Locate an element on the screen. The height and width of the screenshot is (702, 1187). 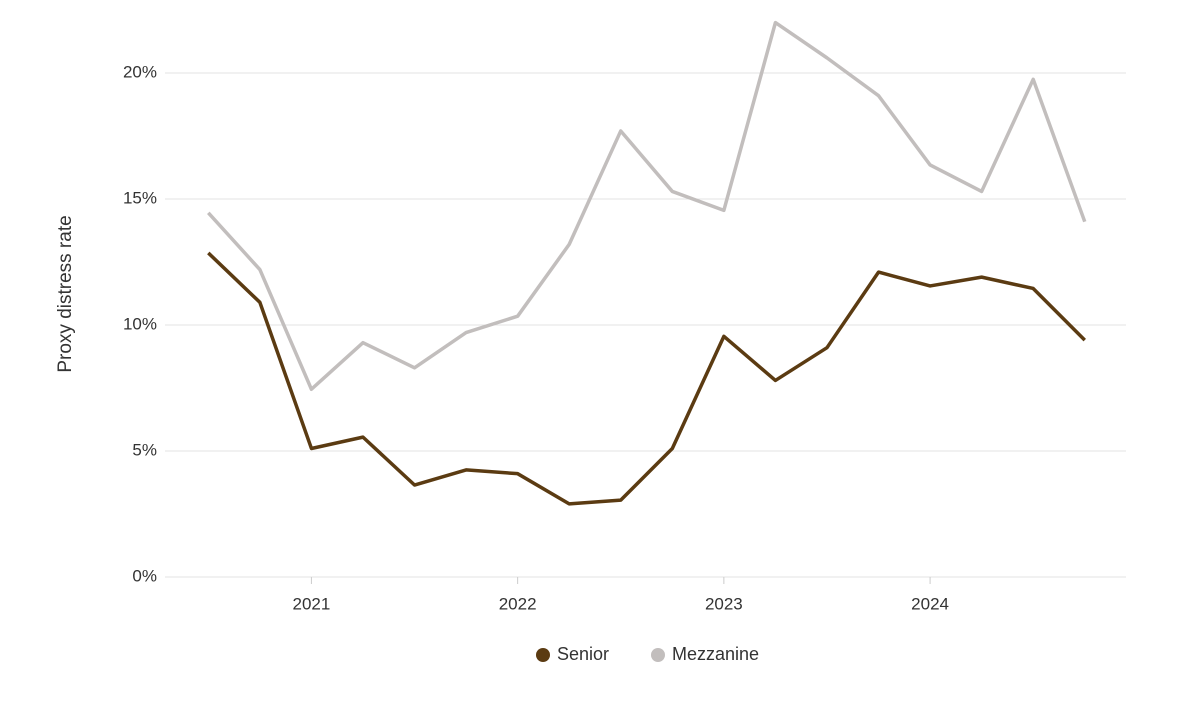
x-tick-label: 2022 is located at coordinates (518, 603).